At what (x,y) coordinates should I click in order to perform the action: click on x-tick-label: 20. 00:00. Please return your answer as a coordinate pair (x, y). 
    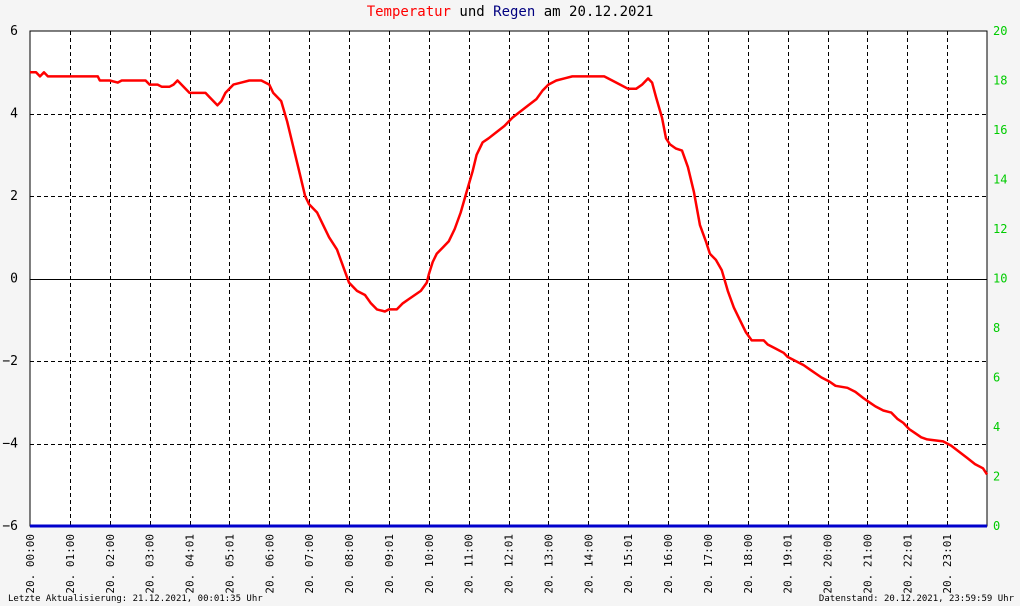
    Looking at the image, I should click on (30, 564).